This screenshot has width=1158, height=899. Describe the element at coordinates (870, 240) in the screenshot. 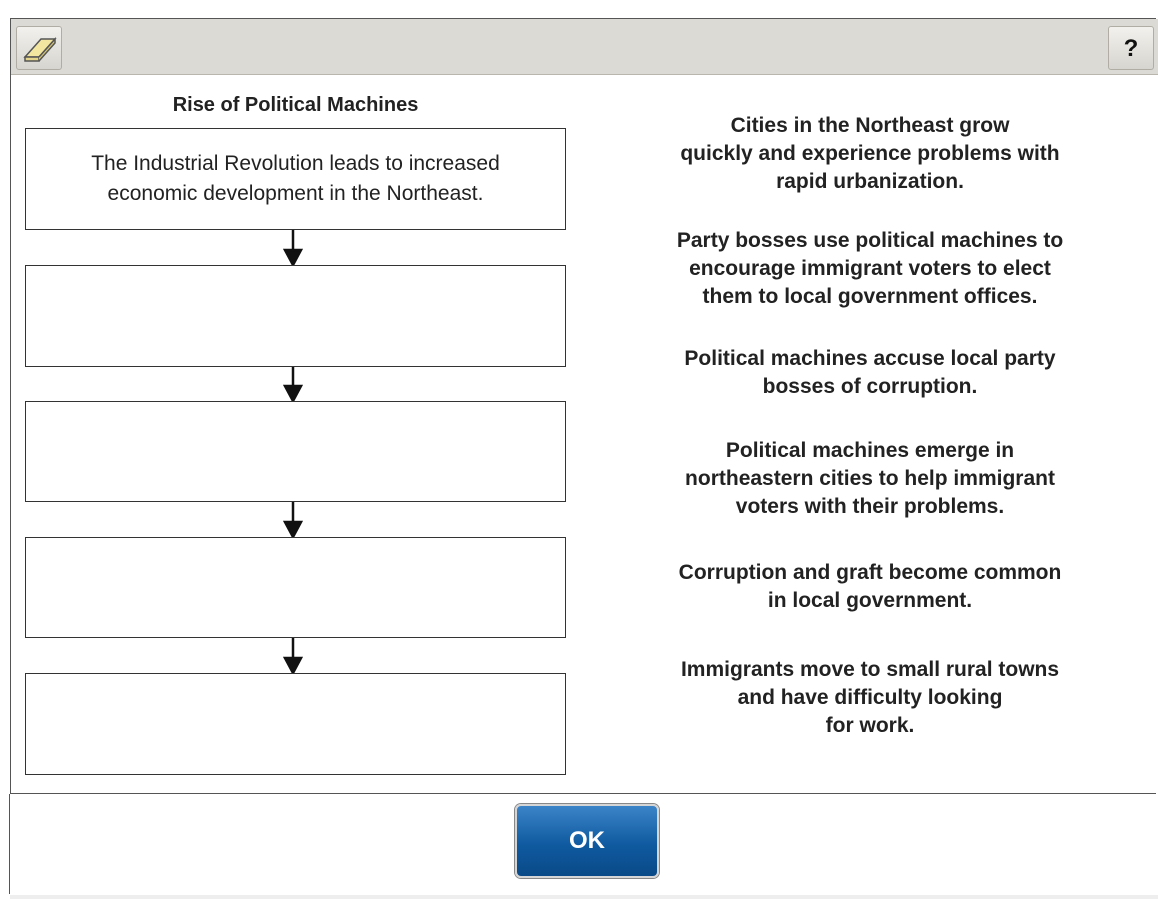

I see `option-text: Party bosses use political machines to` at that location.